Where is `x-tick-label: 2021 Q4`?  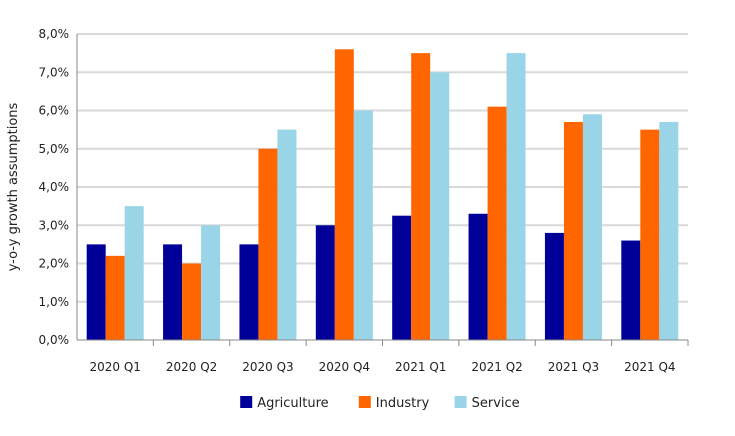 x-tick-label: 2021 Q4 is located at coordinates (649, 367).